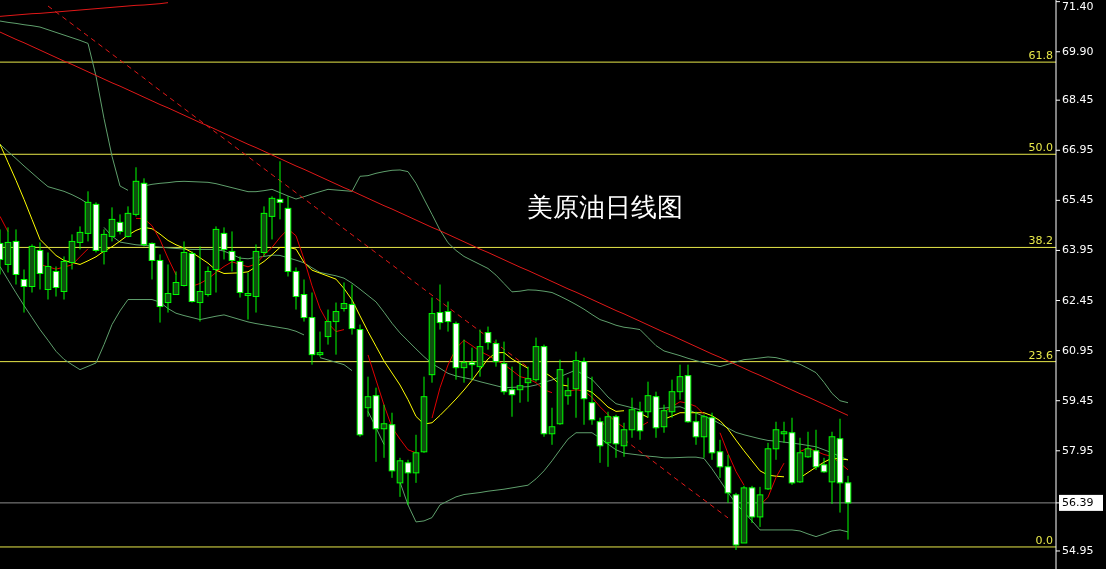 The width and height of the screenshot is (1106, 569). Describe the element at coordinates (1040, 56) in the screenshot. I see `annotation: 61.8` at that location.